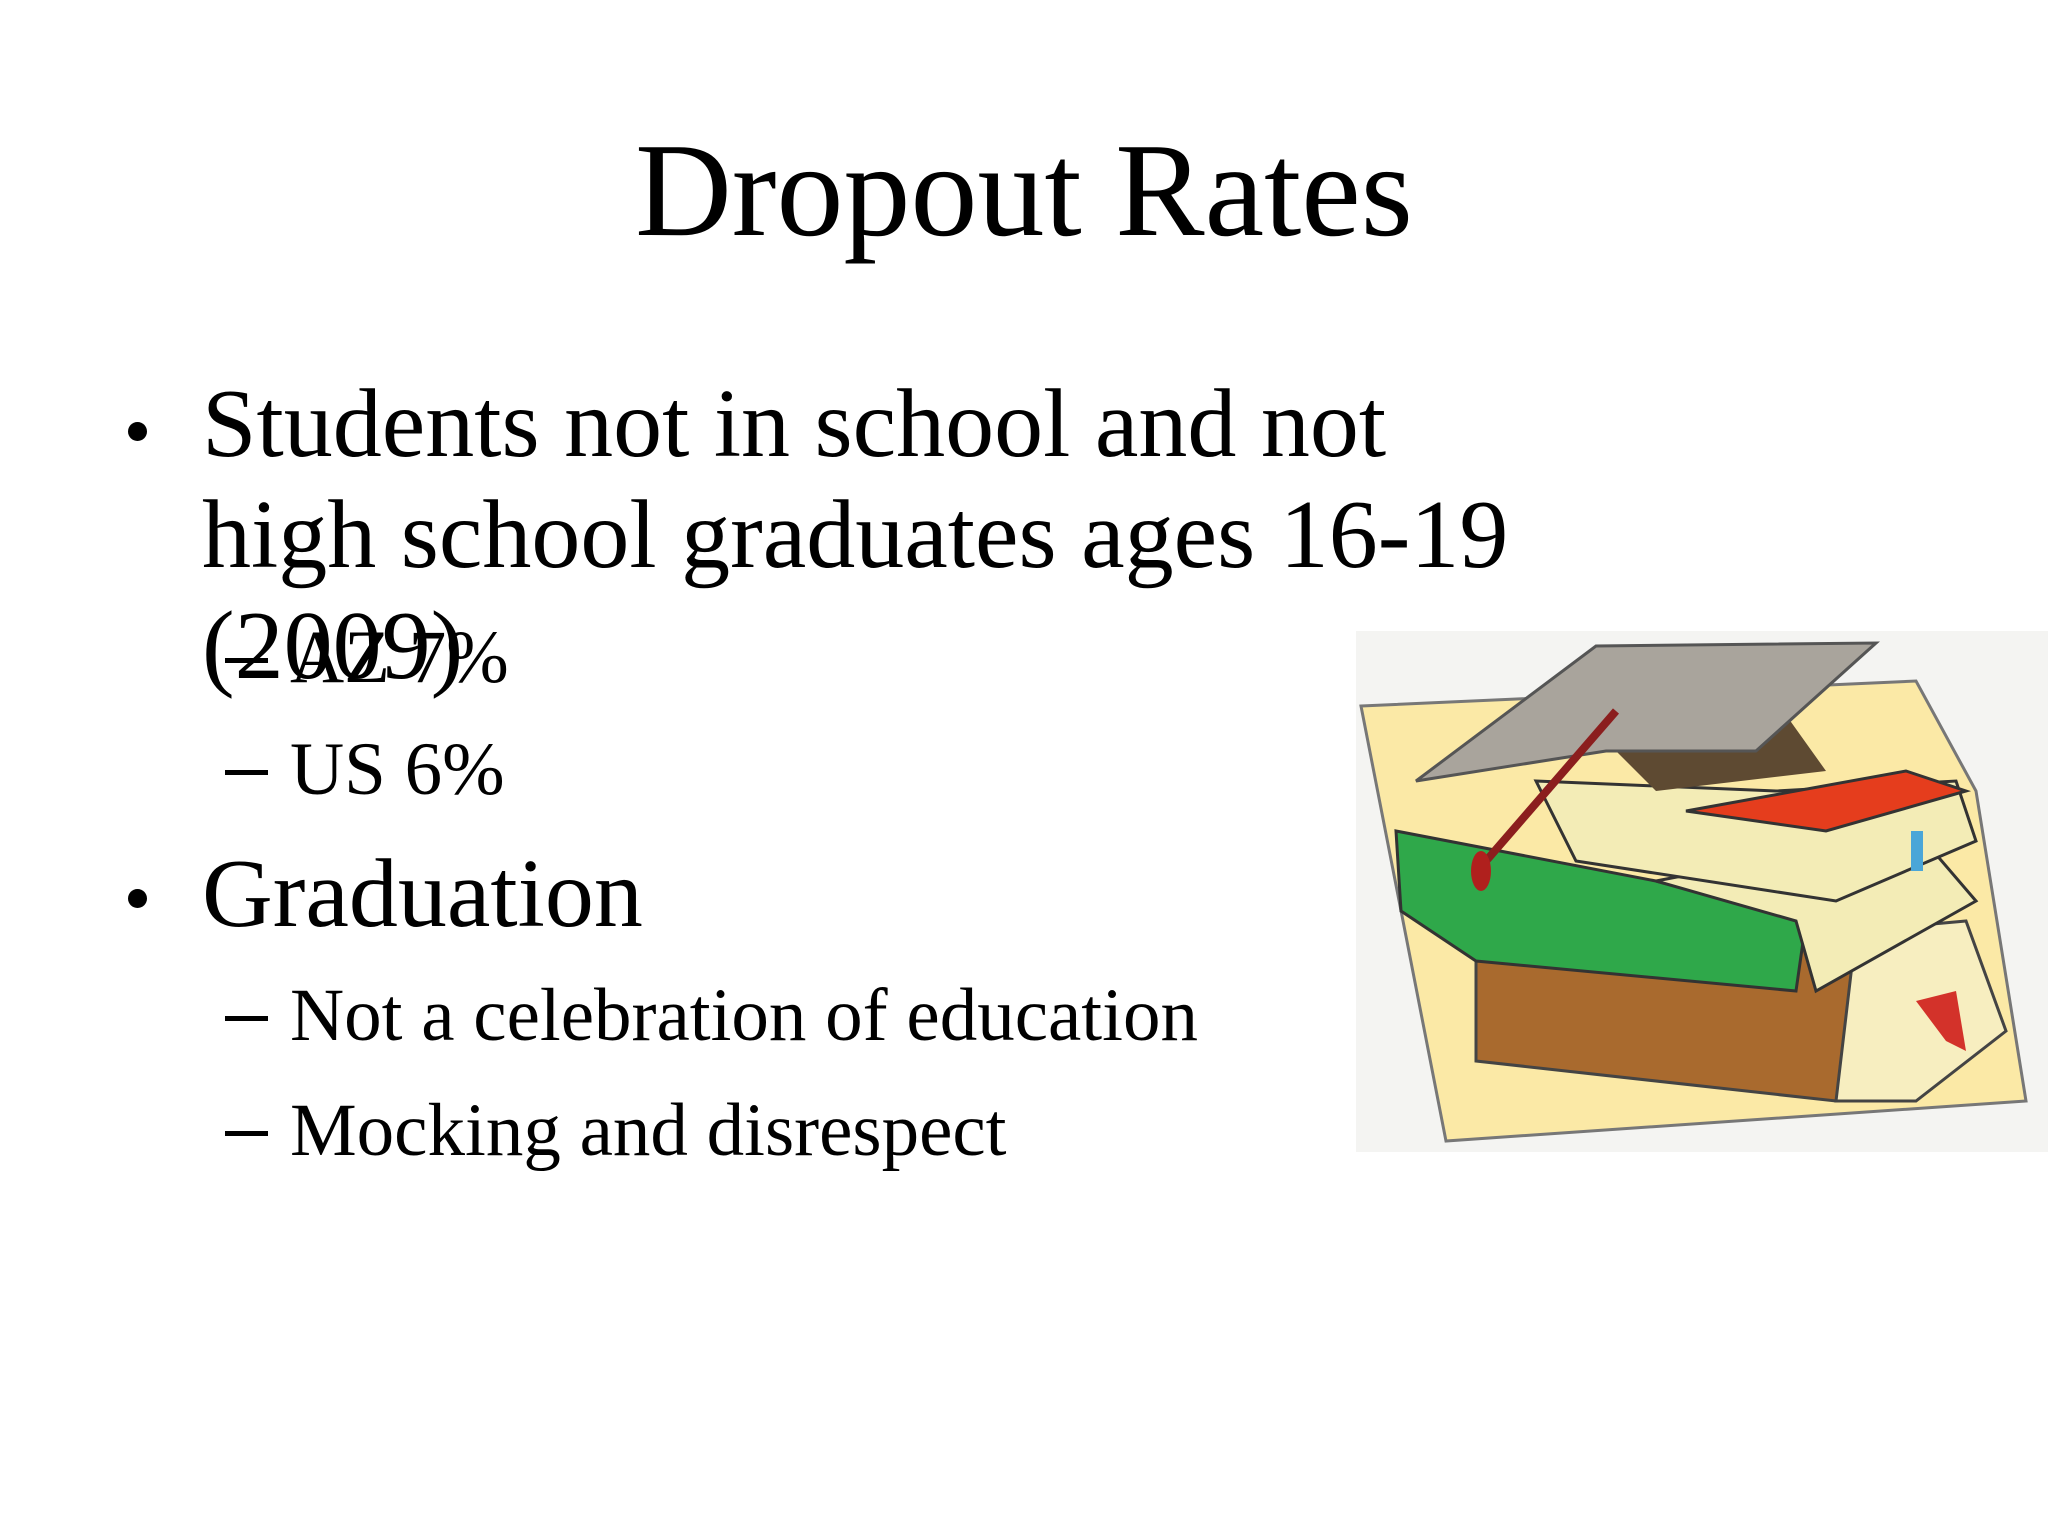 The image size is (2048, 1536). I want to click on slide-title: Dropout Rates, so click(1024, 190).